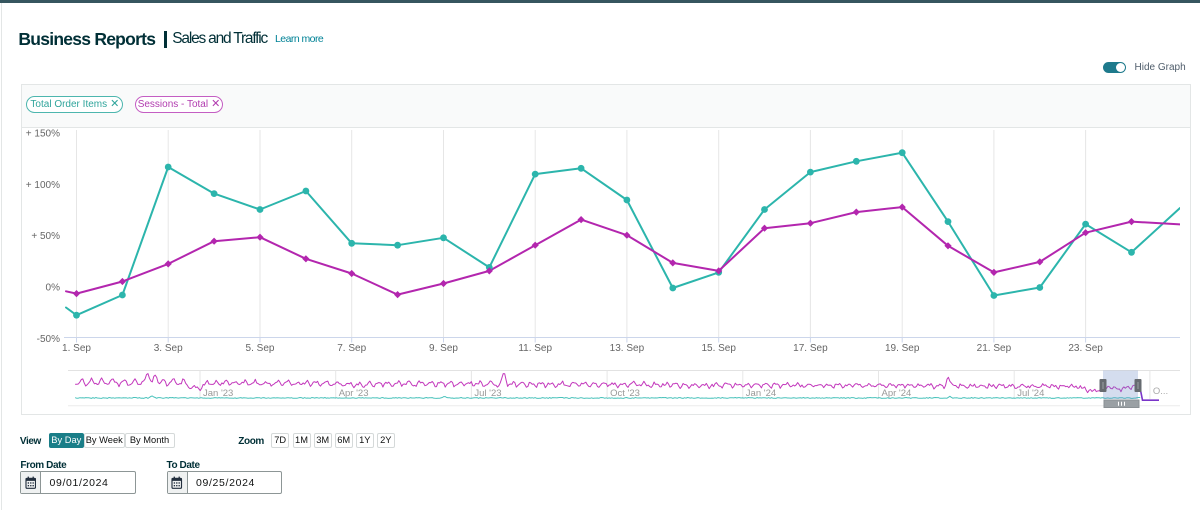  What do you see at coordinates (351, 348) in the screenshot?
I see `svg-text: 7. Sep` at bounding box center [351, 348].